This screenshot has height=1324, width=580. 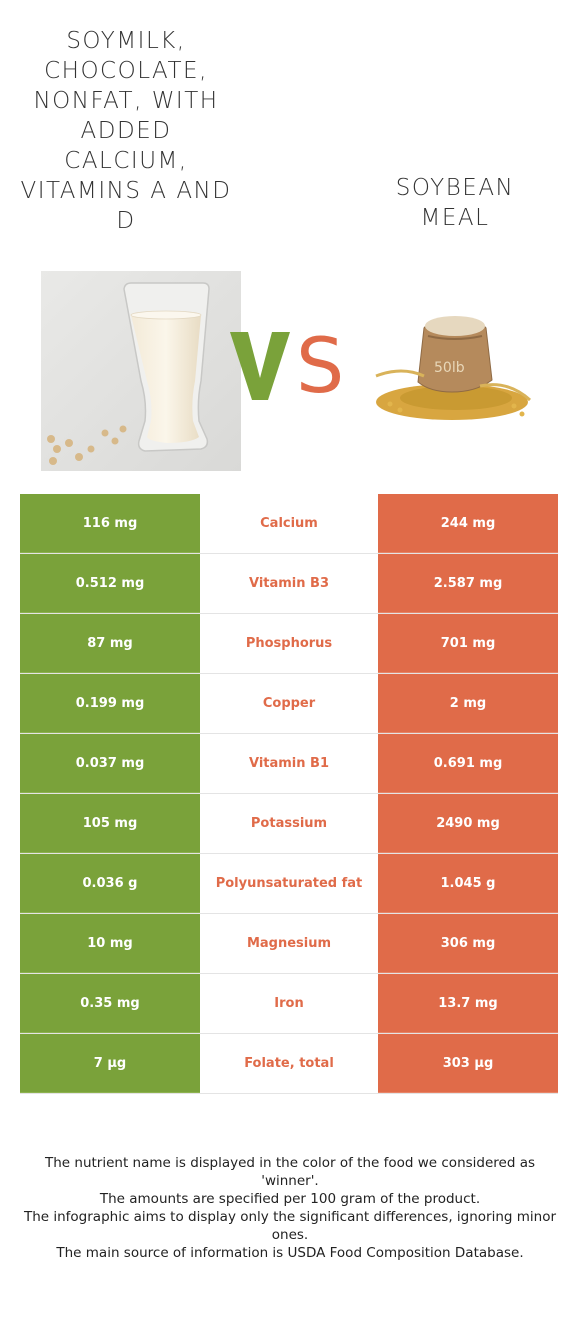 What do you see at coordinates (468, 1003) in the screenshot?
I see `right-value-cell: 13.7 mg` at bounding box center [468, 1003].